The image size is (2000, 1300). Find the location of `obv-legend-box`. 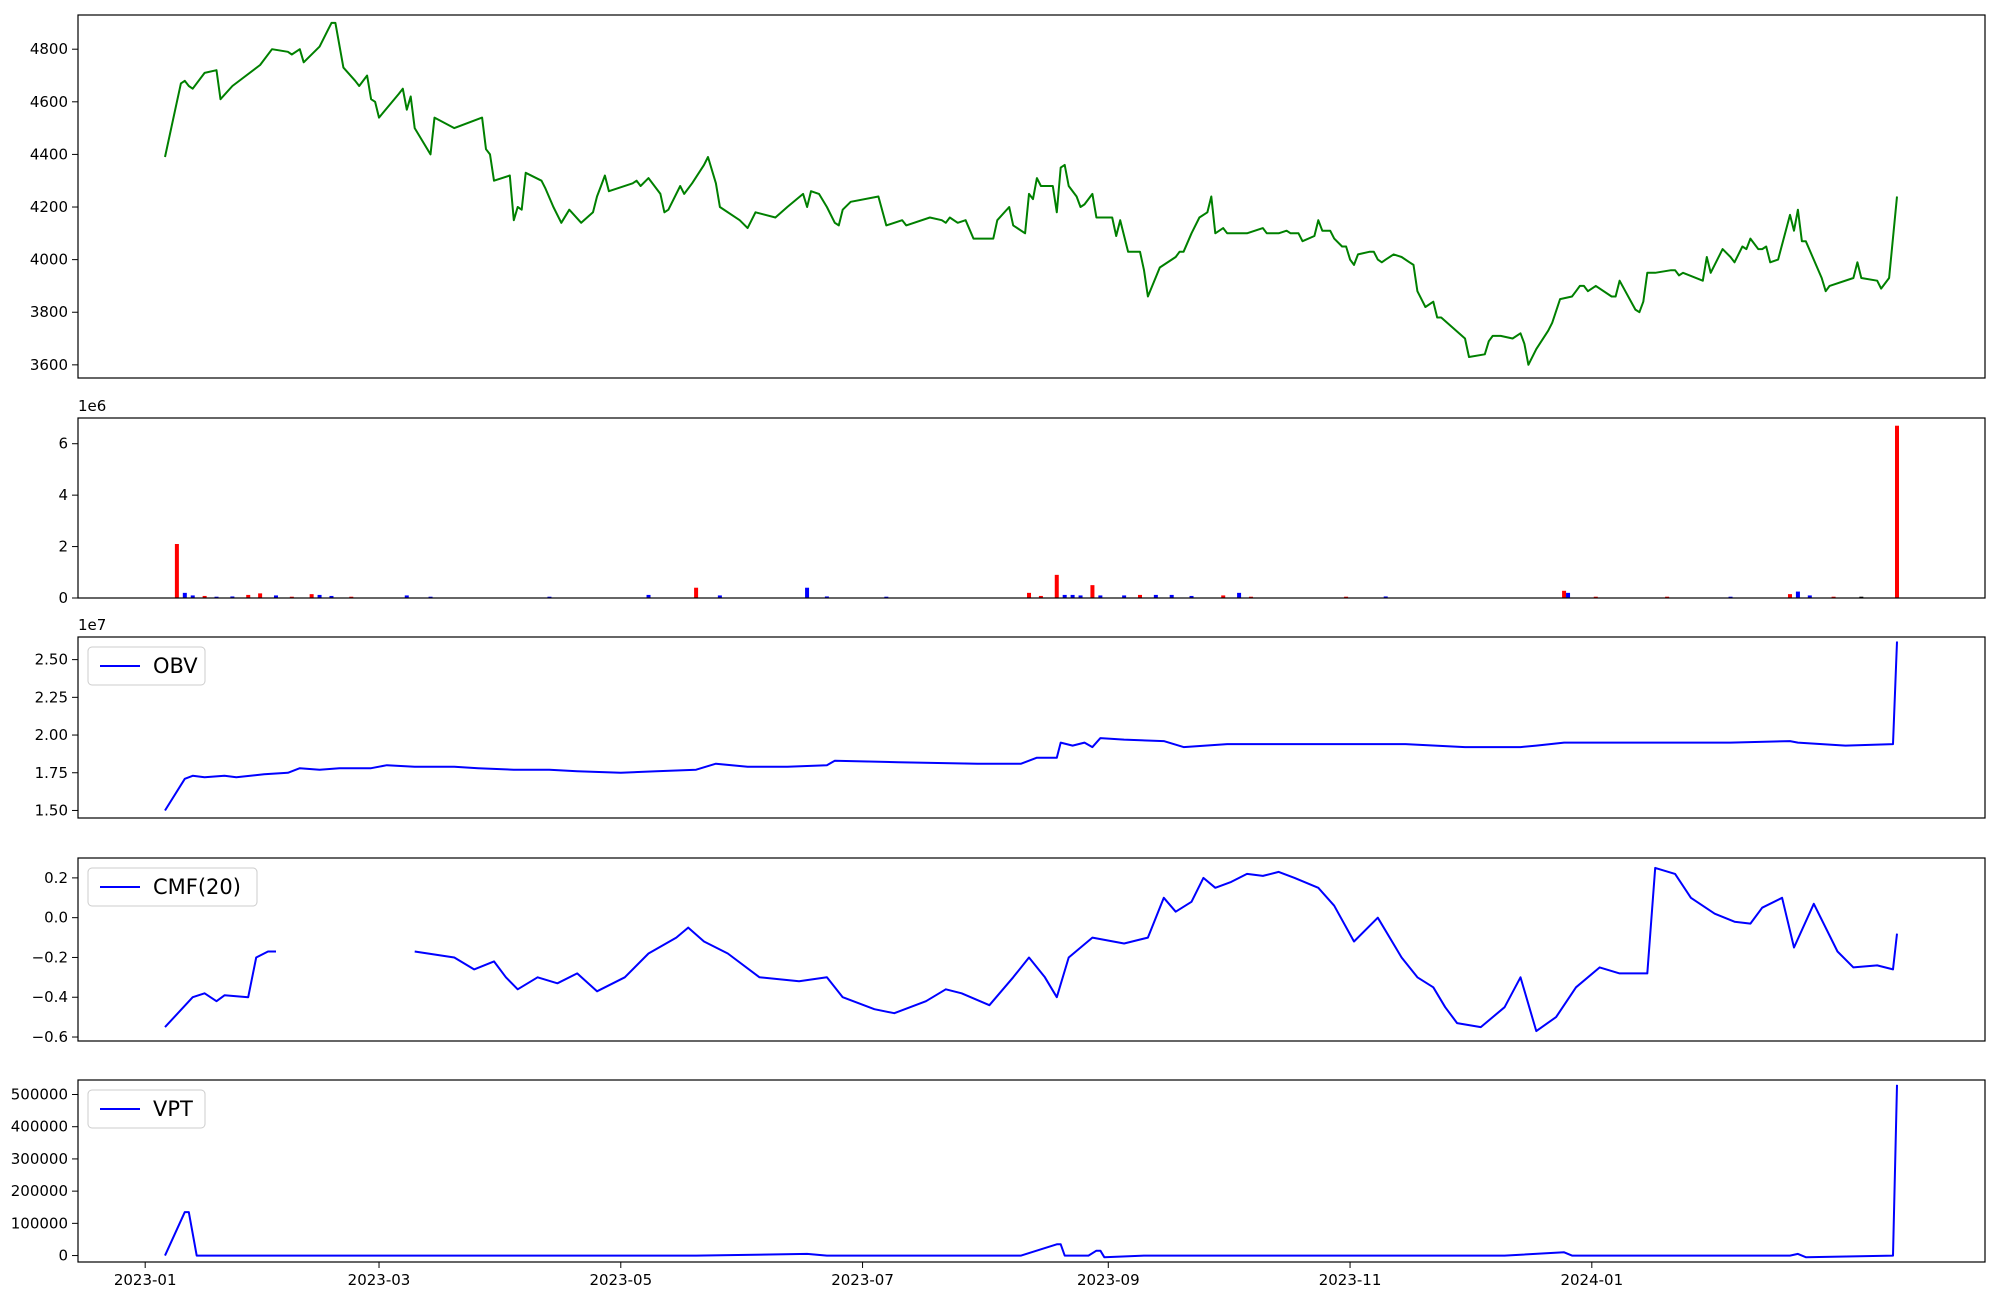

obv-legend-box is located at coordinates (146, 666).